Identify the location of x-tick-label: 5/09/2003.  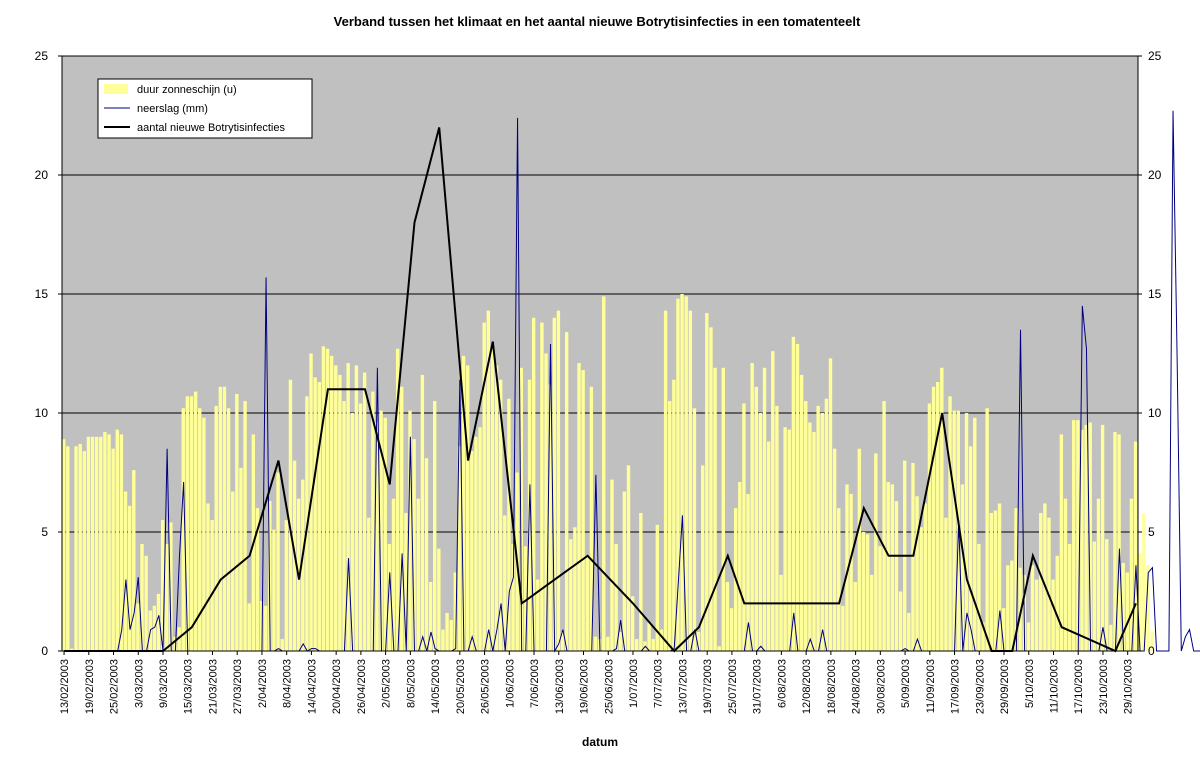
(906, 683).